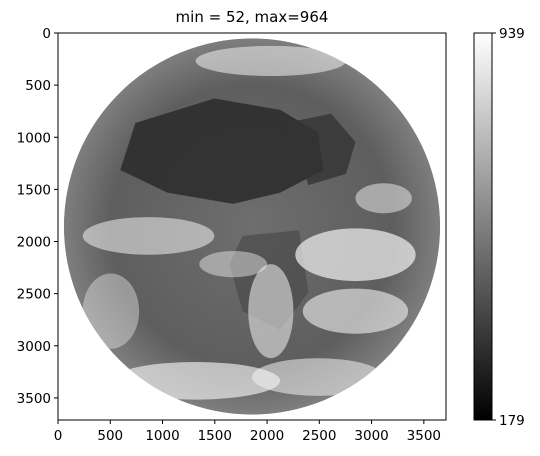 The image size is (540, 456). I want to click on chart-title: min = 52, max=964, so click(252, 17).